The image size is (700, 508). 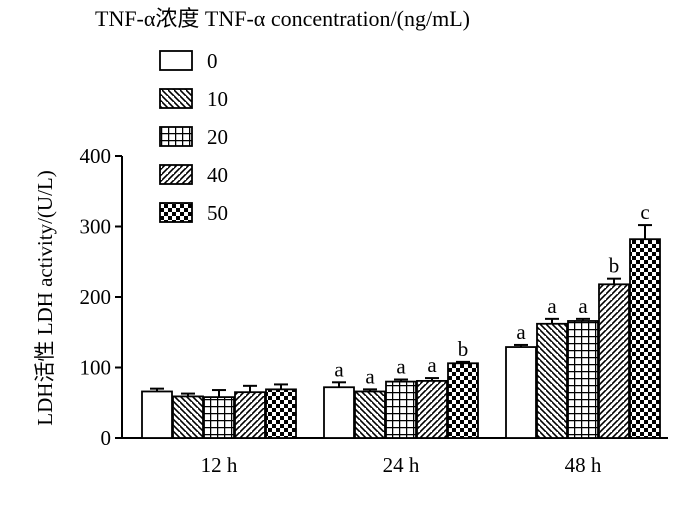 What do you see at coordinates (217, 213) in the screenshot?
I see `legend-label: 50` at bounding box center [217, 213].